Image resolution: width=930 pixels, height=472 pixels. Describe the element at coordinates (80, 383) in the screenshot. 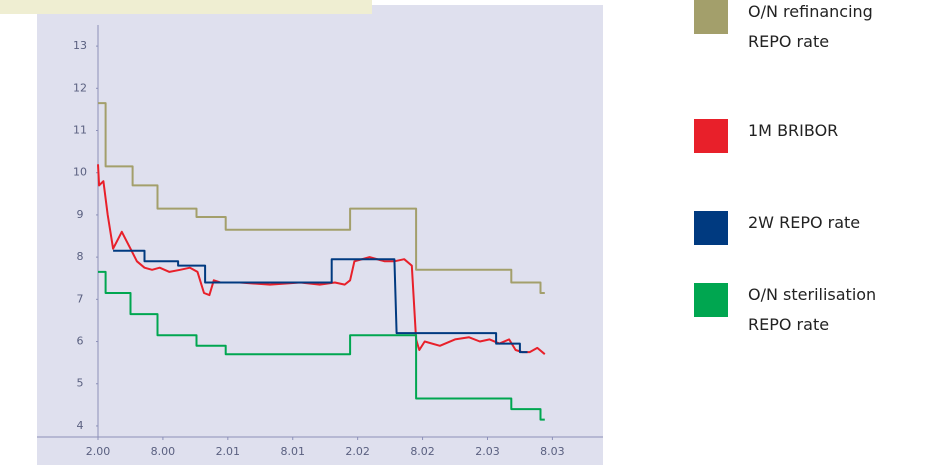

I see `y-tick-label: 5` at that location.